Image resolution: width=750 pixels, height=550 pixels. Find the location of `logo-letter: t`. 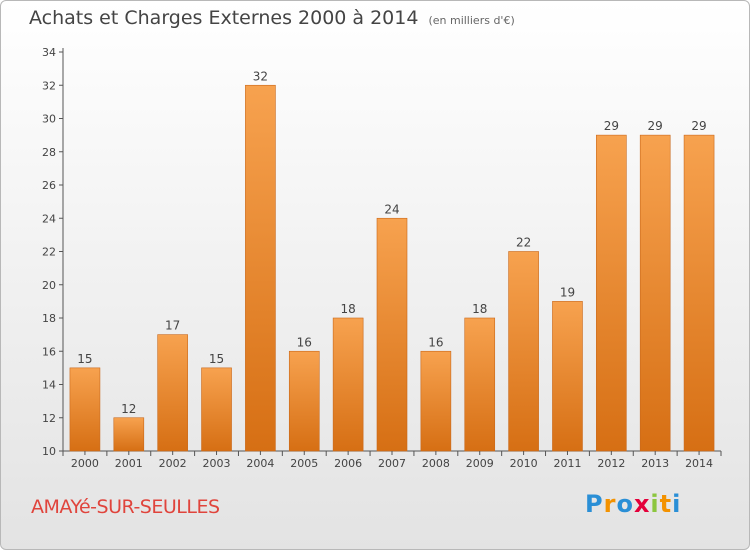

logo-letter: t is located at coordinates (666, 504).